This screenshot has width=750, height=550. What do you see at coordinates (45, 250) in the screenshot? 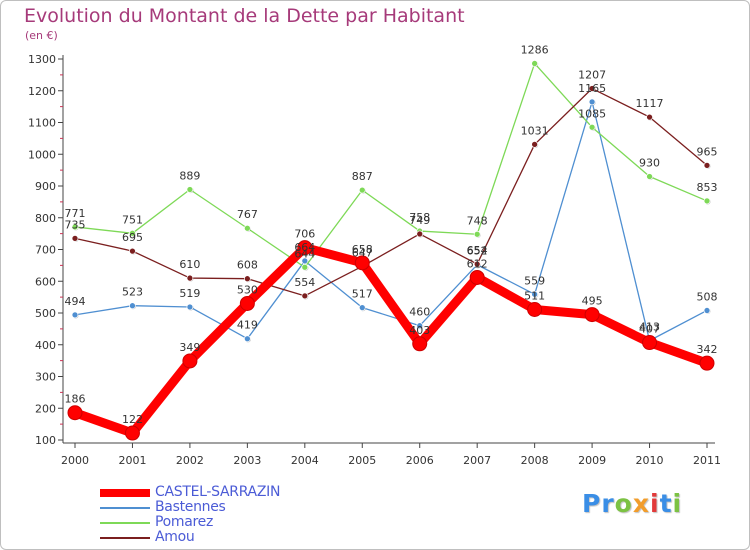
I see `y-tick-label: 700` at bounding box center [45, 250].